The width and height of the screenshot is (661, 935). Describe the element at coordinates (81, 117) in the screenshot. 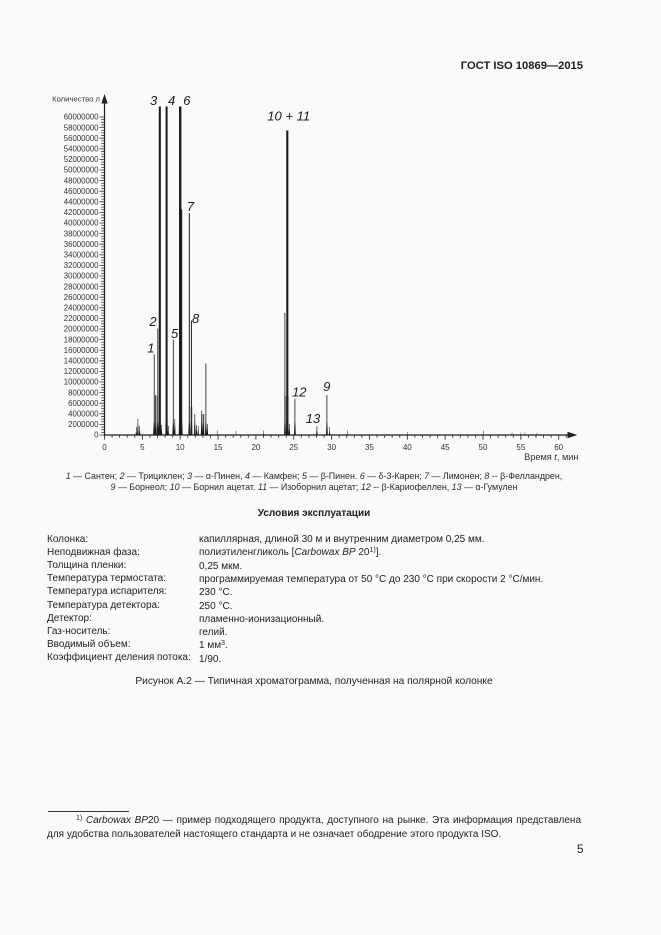

I see `svg-text: 60000000` at that location.